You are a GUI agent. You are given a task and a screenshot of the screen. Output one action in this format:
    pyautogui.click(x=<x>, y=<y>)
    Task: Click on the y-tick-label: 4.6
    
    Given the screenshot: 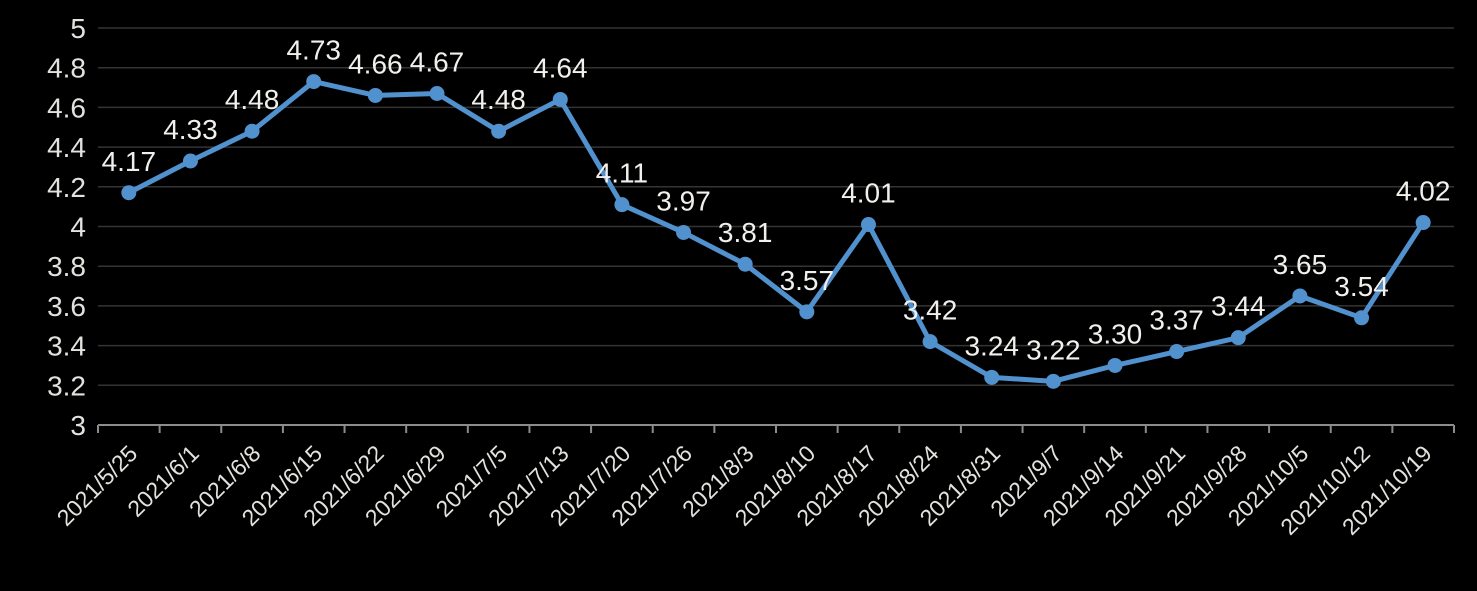 What is the action you would take?
    pyautogui.click(x=66, y=107)
    